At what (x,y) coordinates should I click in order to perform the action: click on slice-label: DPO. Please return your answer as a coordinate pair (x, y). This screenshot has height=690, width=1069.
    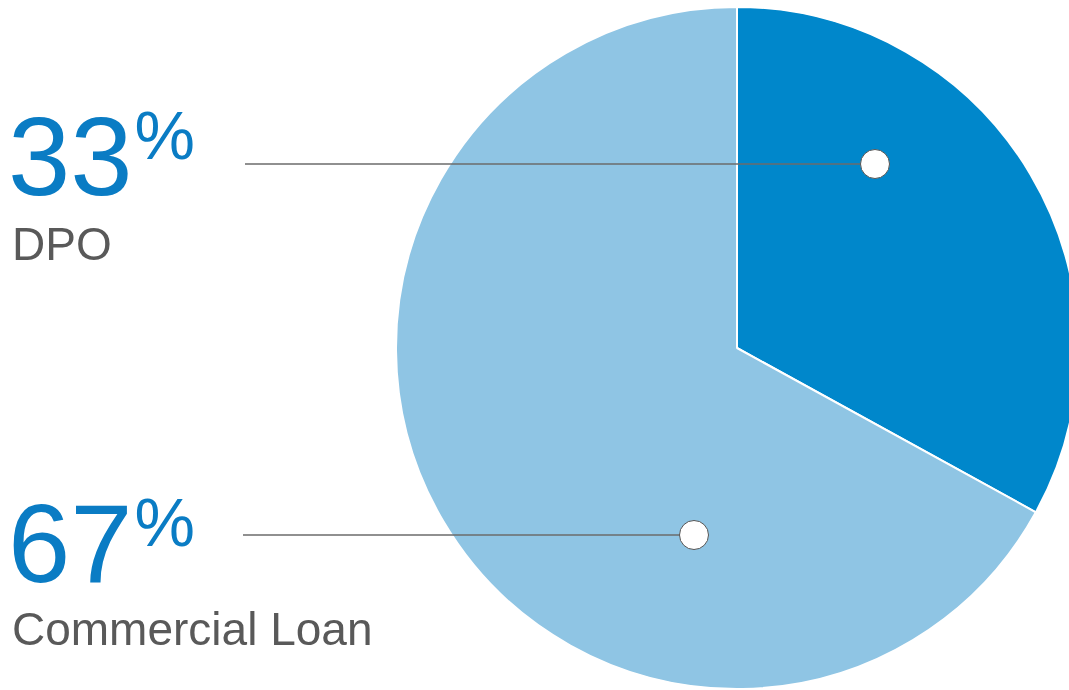
    Looking at the image, I should click on (62, 244).